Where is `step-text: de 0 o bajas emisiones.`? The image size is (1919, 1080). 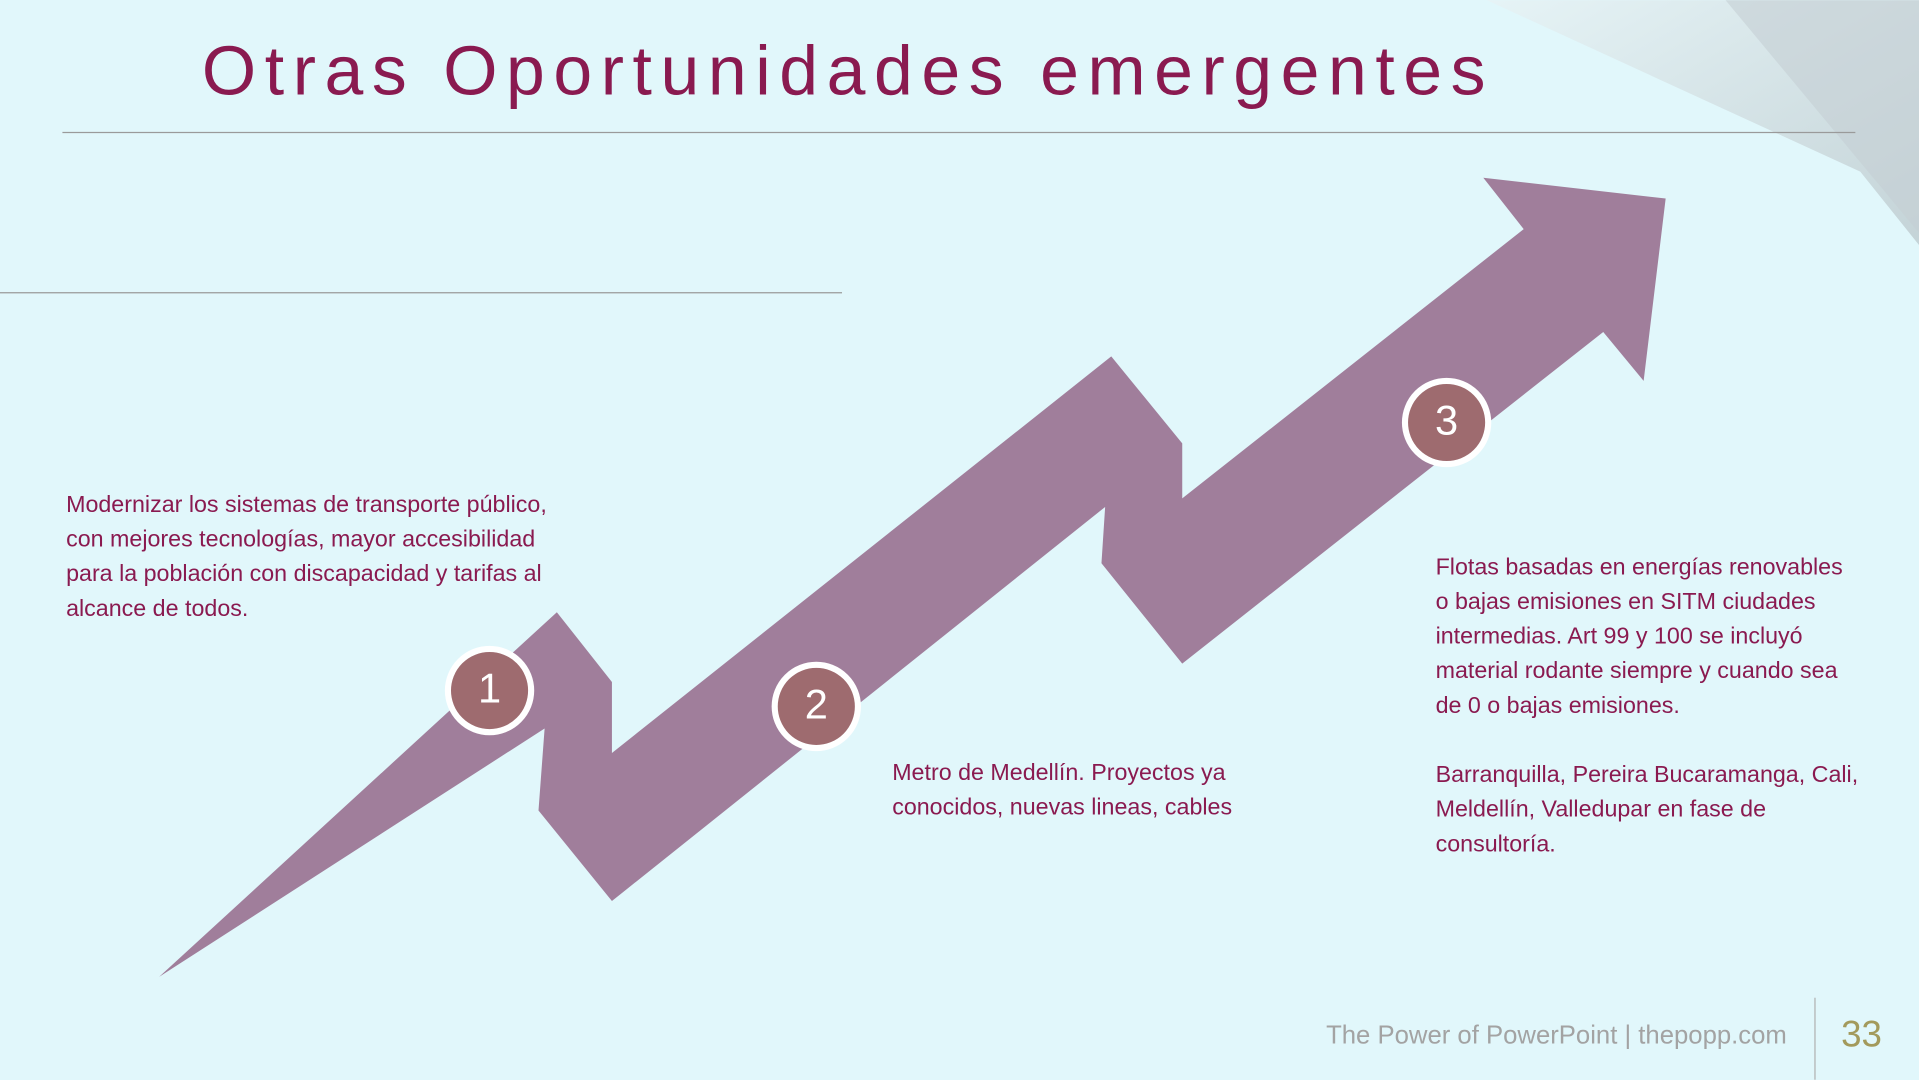 step-text: de 0 o bajas emisiones. is located at coordinates (1558, 705).